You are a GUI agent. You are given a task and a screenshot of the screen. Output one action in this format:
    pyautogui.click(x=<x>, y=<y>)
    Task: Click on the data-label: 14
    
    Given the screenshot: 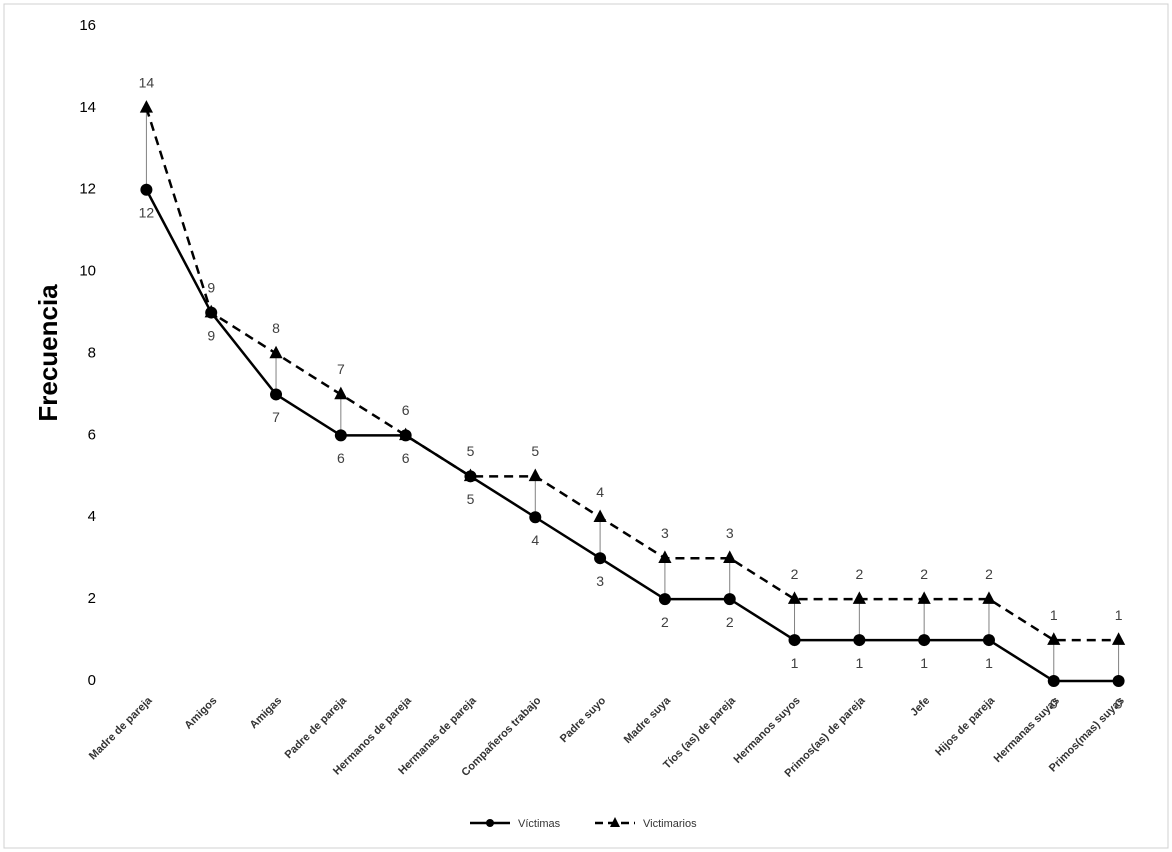 What is the action you would take?
    pyautogui.click(x=147, y=83)
    